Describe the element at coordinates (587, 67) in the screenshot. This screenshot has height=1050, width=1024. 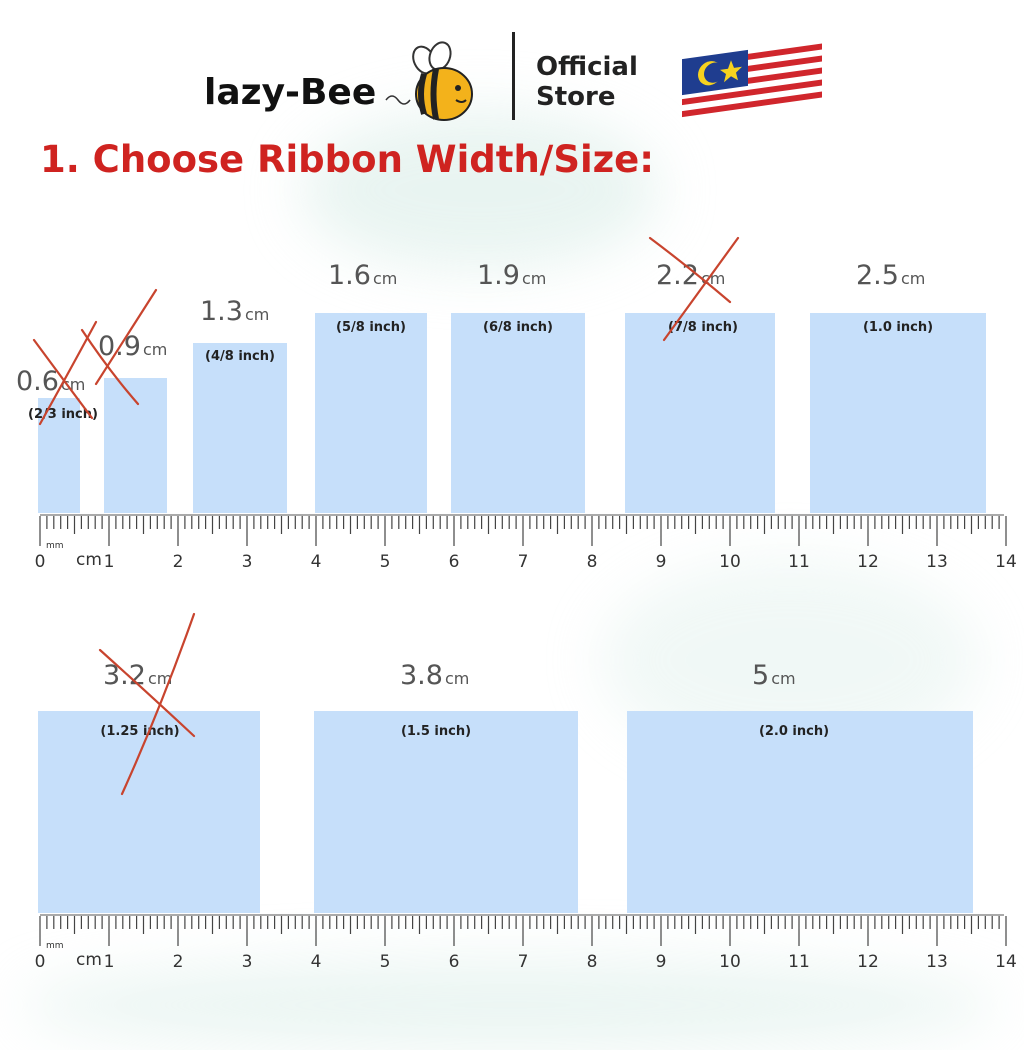
I see `store-line1: Official` at that location.